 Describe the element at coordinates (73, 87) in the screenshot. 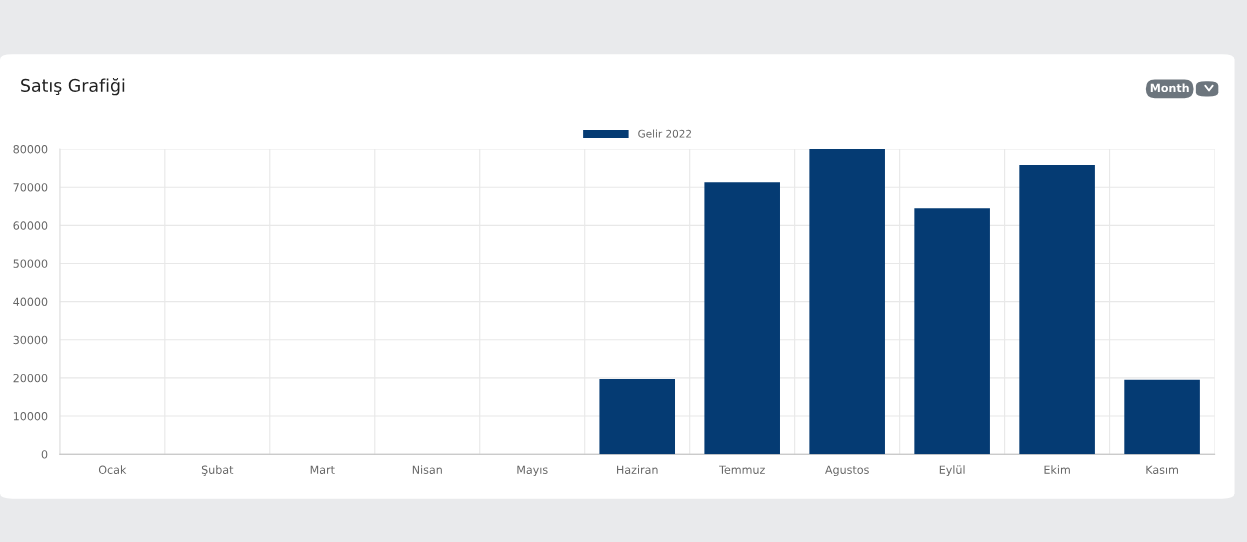

I see `chart-title: Satış Grafiği` at that location.